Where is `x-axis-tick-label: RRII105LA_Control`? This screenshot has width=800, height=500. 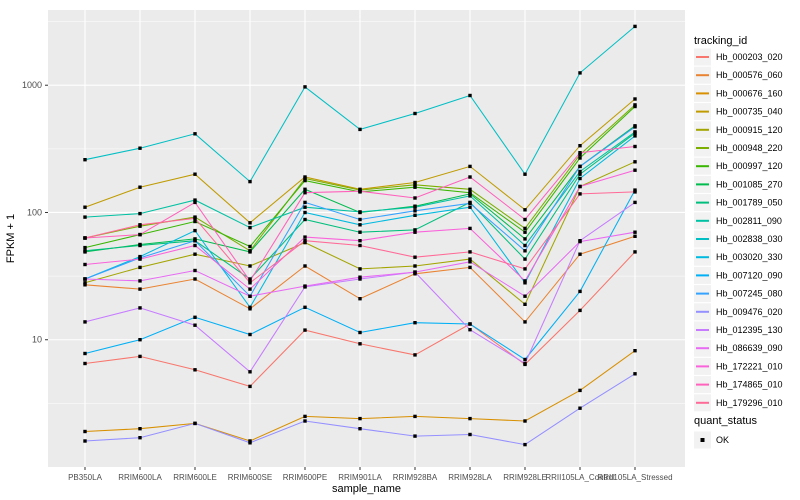 x-axis-tick-label: RRII105LA_Control is located at coordinates (580, 477).